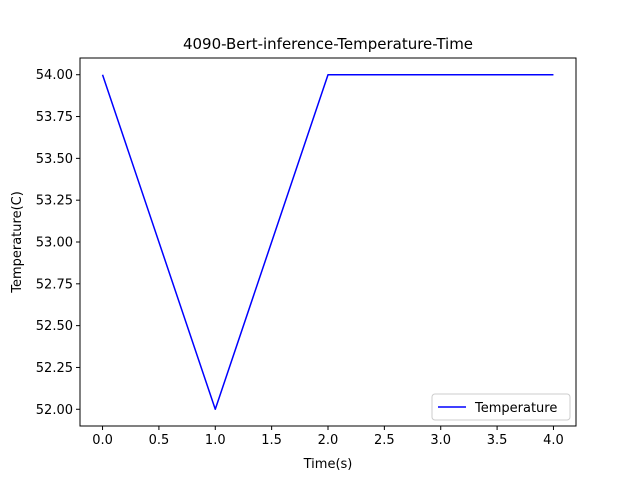 Image resolution: width=640 pixels, height=480 pixels. What do you see at coordinates (215, 440) in the screenshot?
I see `x-tick-label: 1.0` at bounding box center [215, 440].